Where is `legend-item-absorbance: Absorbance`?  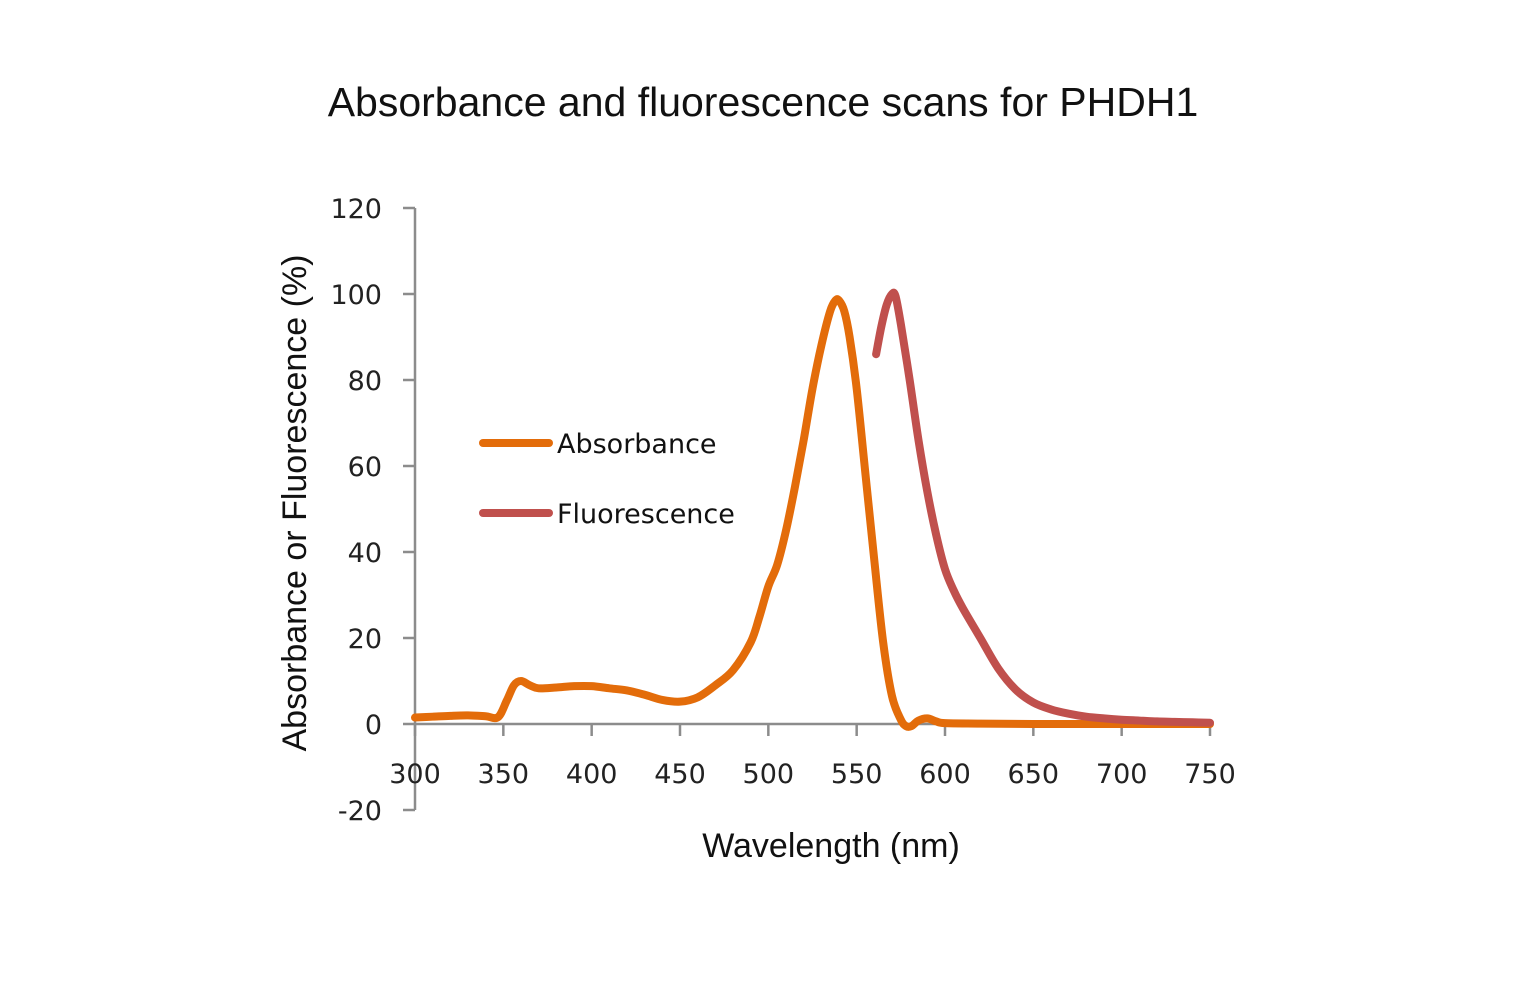
legend-item-absorbance: Absorbance is located at coordinates (598, 444).